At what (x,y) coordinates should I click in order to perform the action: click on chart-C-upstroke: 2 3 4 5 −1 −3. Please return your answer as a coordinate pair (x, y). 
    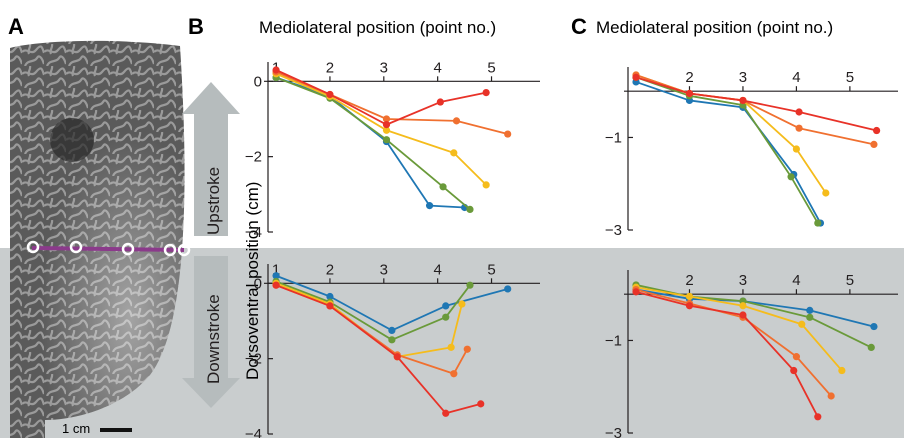
    Looking at the image, I should click on (751, 153).